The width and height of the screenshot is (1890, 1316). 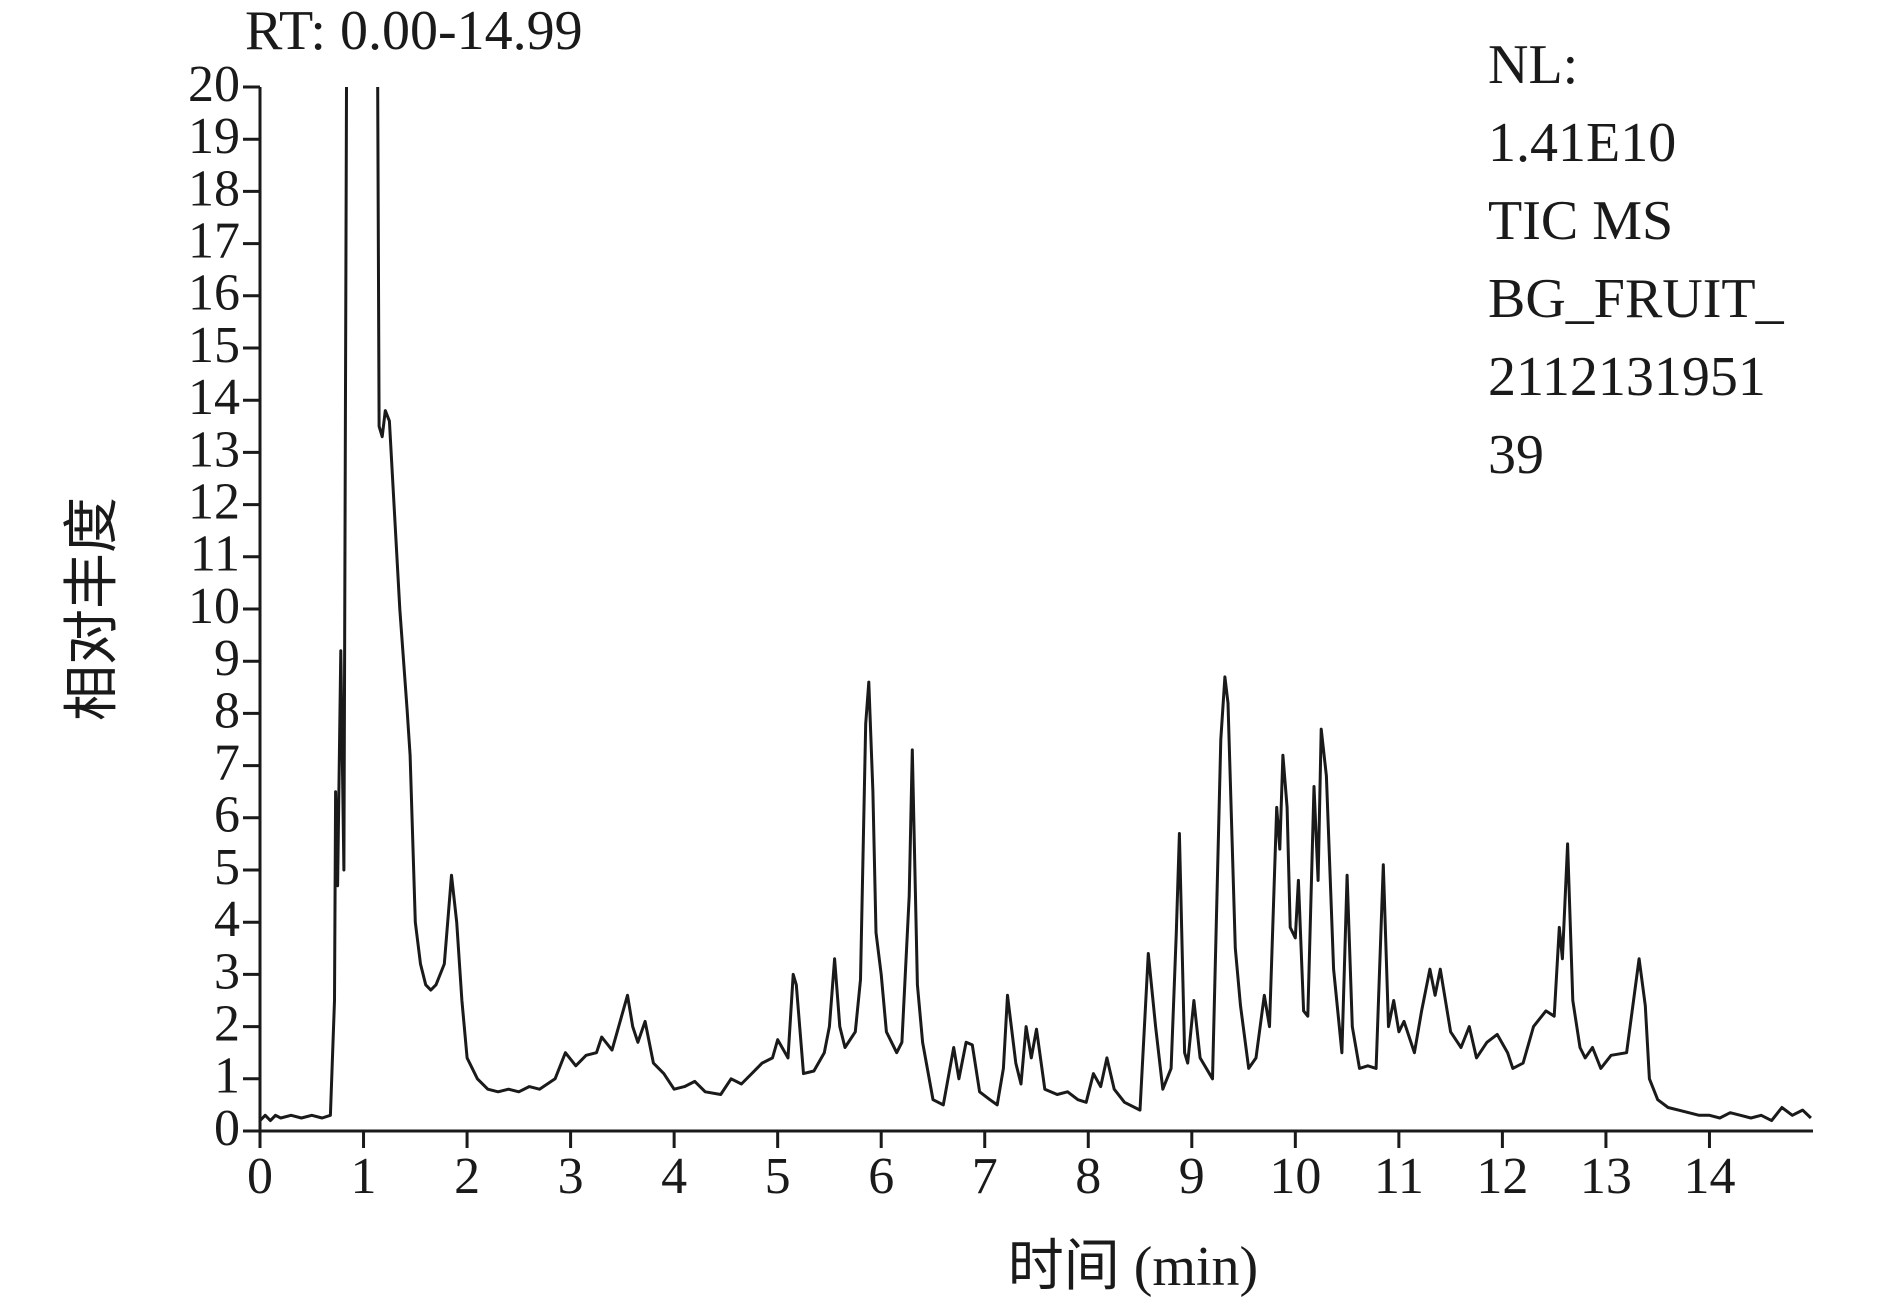 What do you see at coordinates (674, 1176) in the screenshot?
I see `x-tick-label: 4` at bounding box center [674, 1176].